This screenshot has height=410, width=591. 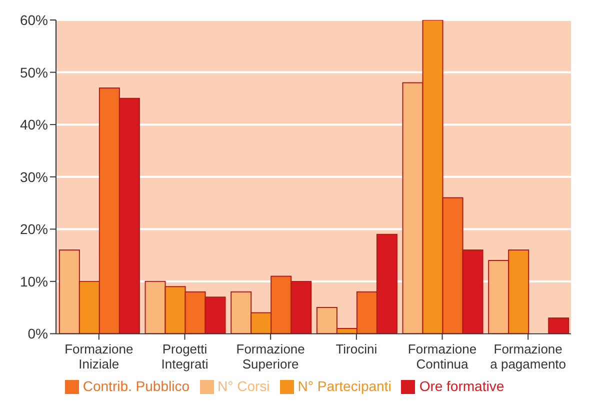 What do you see at coordinates (99, 357) in the screenshot?
I see `x-tick-label: Formazione Iniziale` at bounding box center [99, 357].